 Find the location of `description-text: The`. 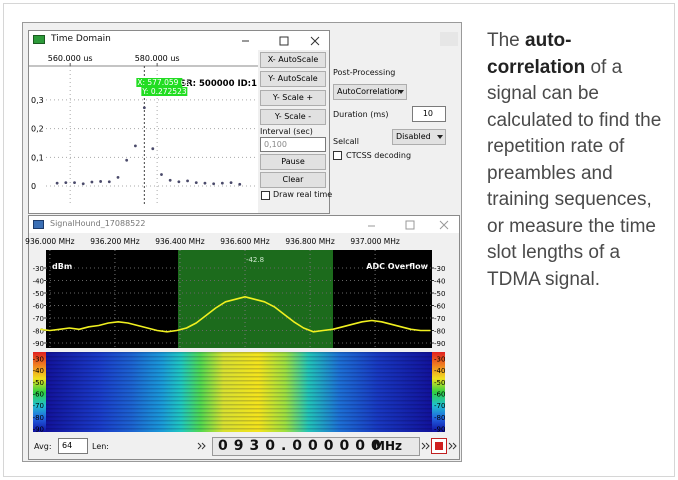

description-text: The is located at coordinates (506, 40).